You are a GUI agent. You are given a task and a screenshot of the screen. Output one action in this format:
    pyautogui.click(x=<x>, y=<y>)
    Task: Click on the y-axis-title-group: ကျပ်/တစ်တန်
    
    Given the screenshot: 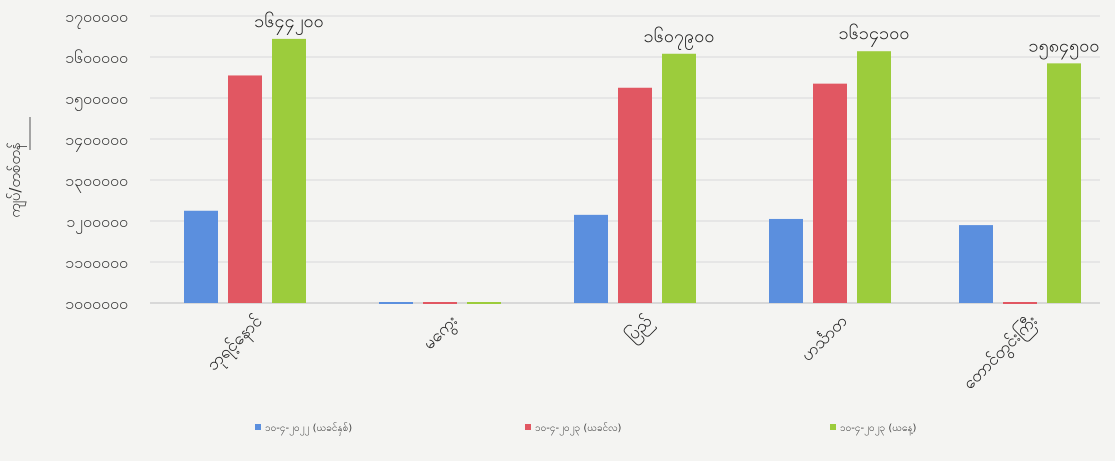 What is the action you would take?
    pyautogui.click(x=18, y=167)
    